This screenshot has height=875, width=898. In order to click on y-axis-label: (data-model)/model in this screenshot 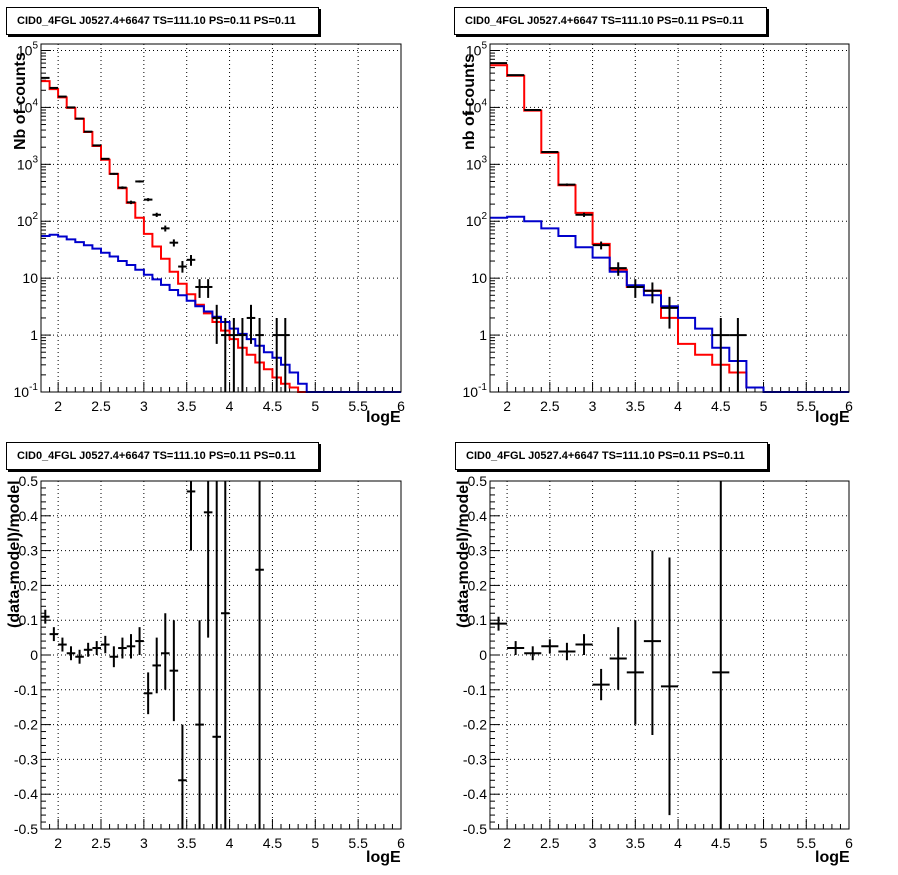, I will do `click(463, 554)`.